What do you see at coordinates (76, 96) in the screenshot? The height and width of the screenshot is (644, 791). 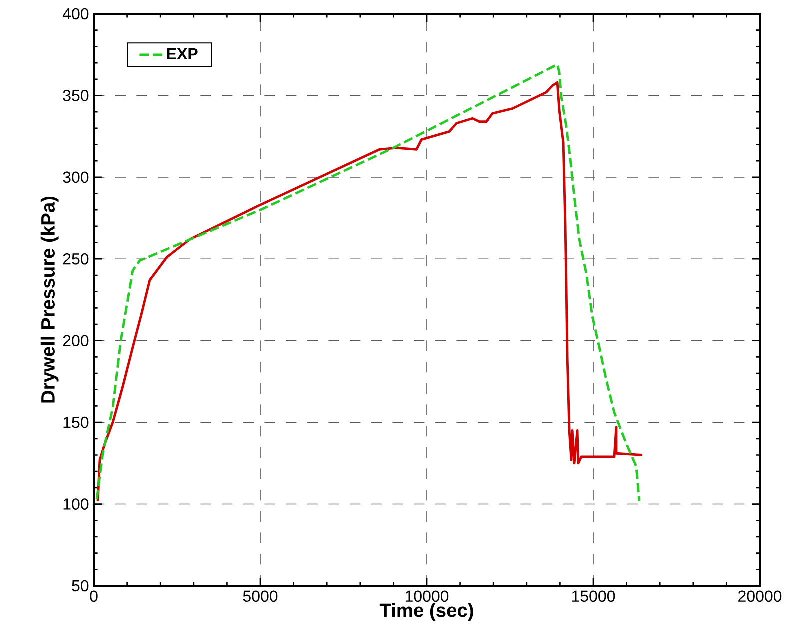 I see `y-tick-label: 350` at bounding box center [76, 96].